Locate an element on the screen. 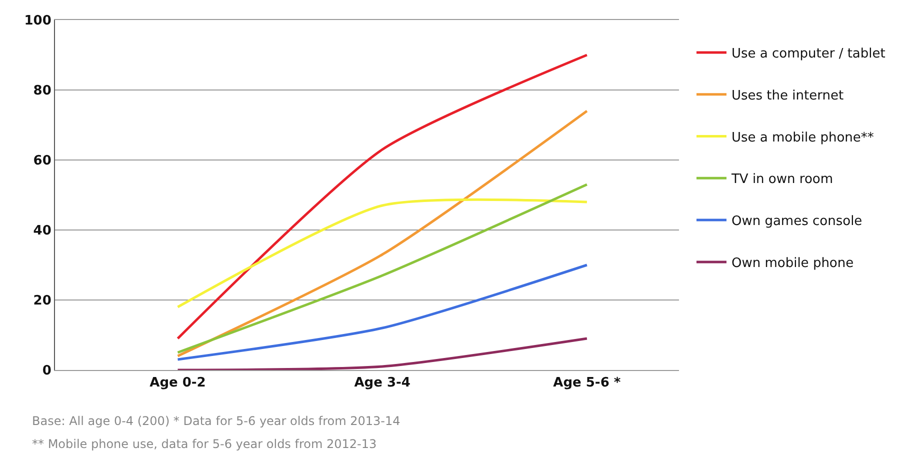 This screenshot has height=455, width=904. legend-label: Own mobile phone is located at coordinates (792, 264).